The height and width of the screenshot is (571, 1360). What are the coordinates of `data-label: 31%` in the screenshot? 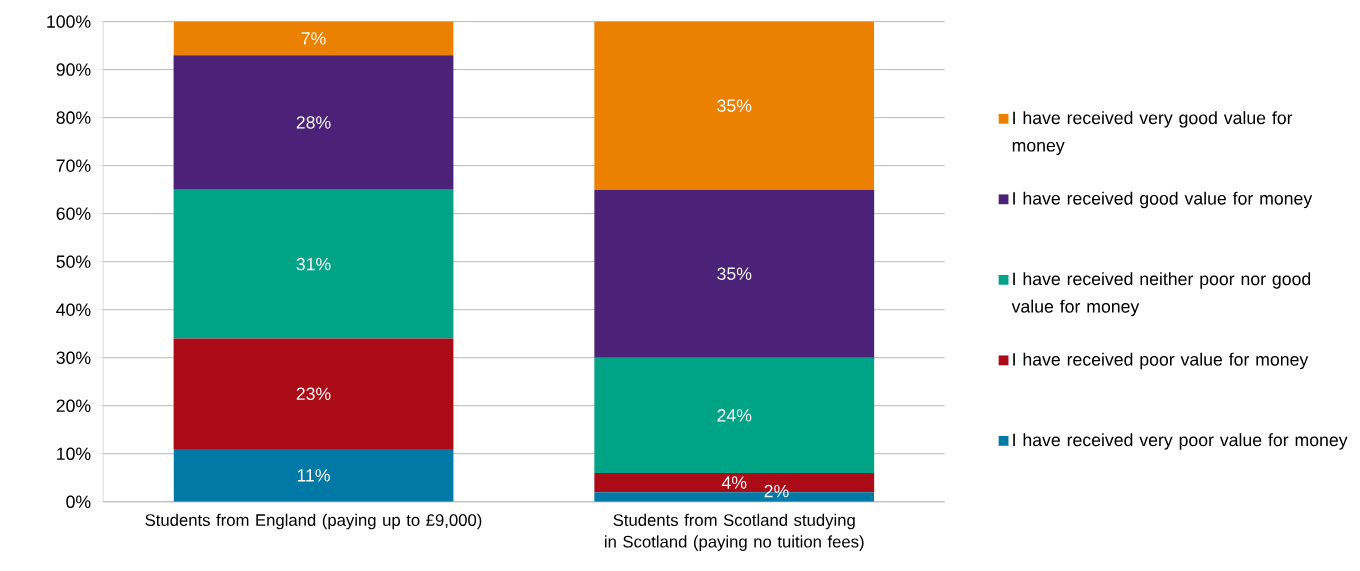 It's located at (313, 264).